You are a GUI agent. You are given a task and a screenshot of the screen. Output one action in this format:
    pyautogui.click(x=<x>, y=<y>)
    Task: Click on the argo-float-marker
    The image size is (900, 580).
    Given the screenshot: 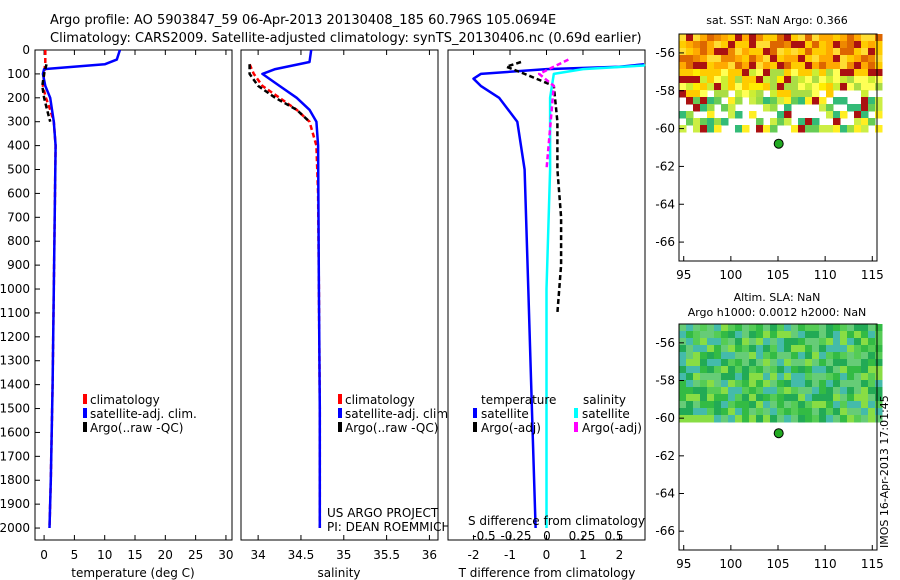 What is the action you would take?
    pyautogui.click(x=778, y=433)
    